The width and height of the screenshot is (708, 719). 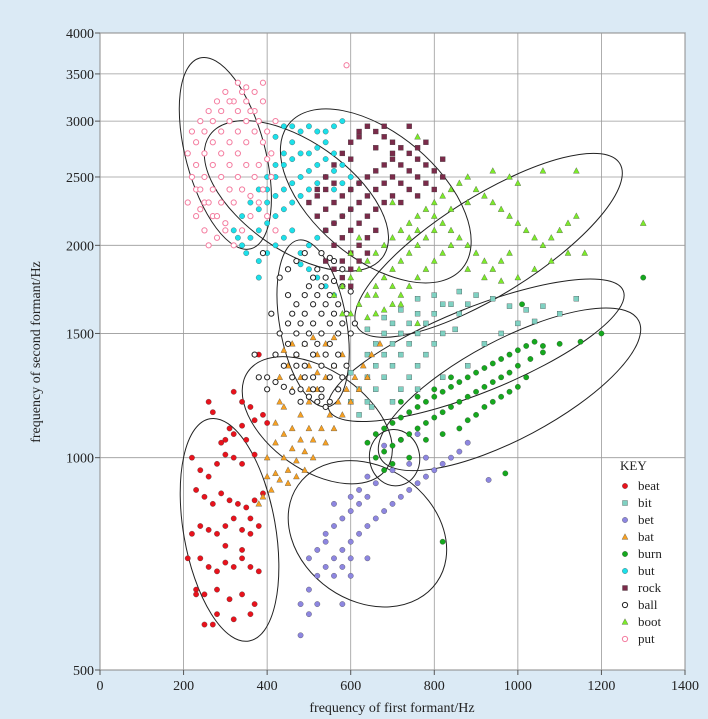 What do you see at coordinates (625, 588) in the screenshot?
I see `legend-marker-rock` at bounding box center [625, 588].